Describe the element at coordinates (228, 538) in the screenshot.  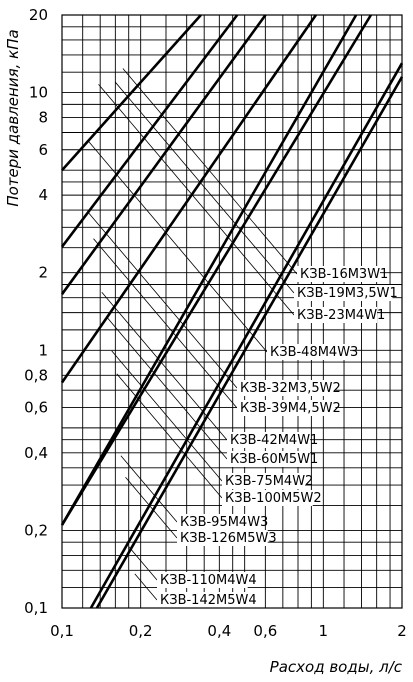
I see `series-label: КЗВ-126М5W3` at that location.